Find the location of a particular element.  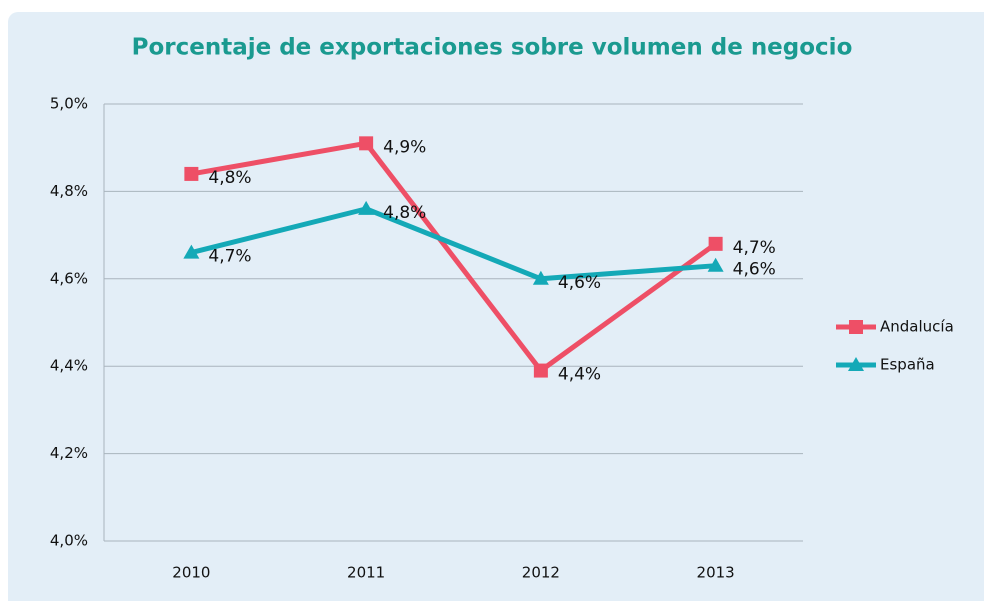

y-tick-label: 5,0% is located at coordinates (69, 104).